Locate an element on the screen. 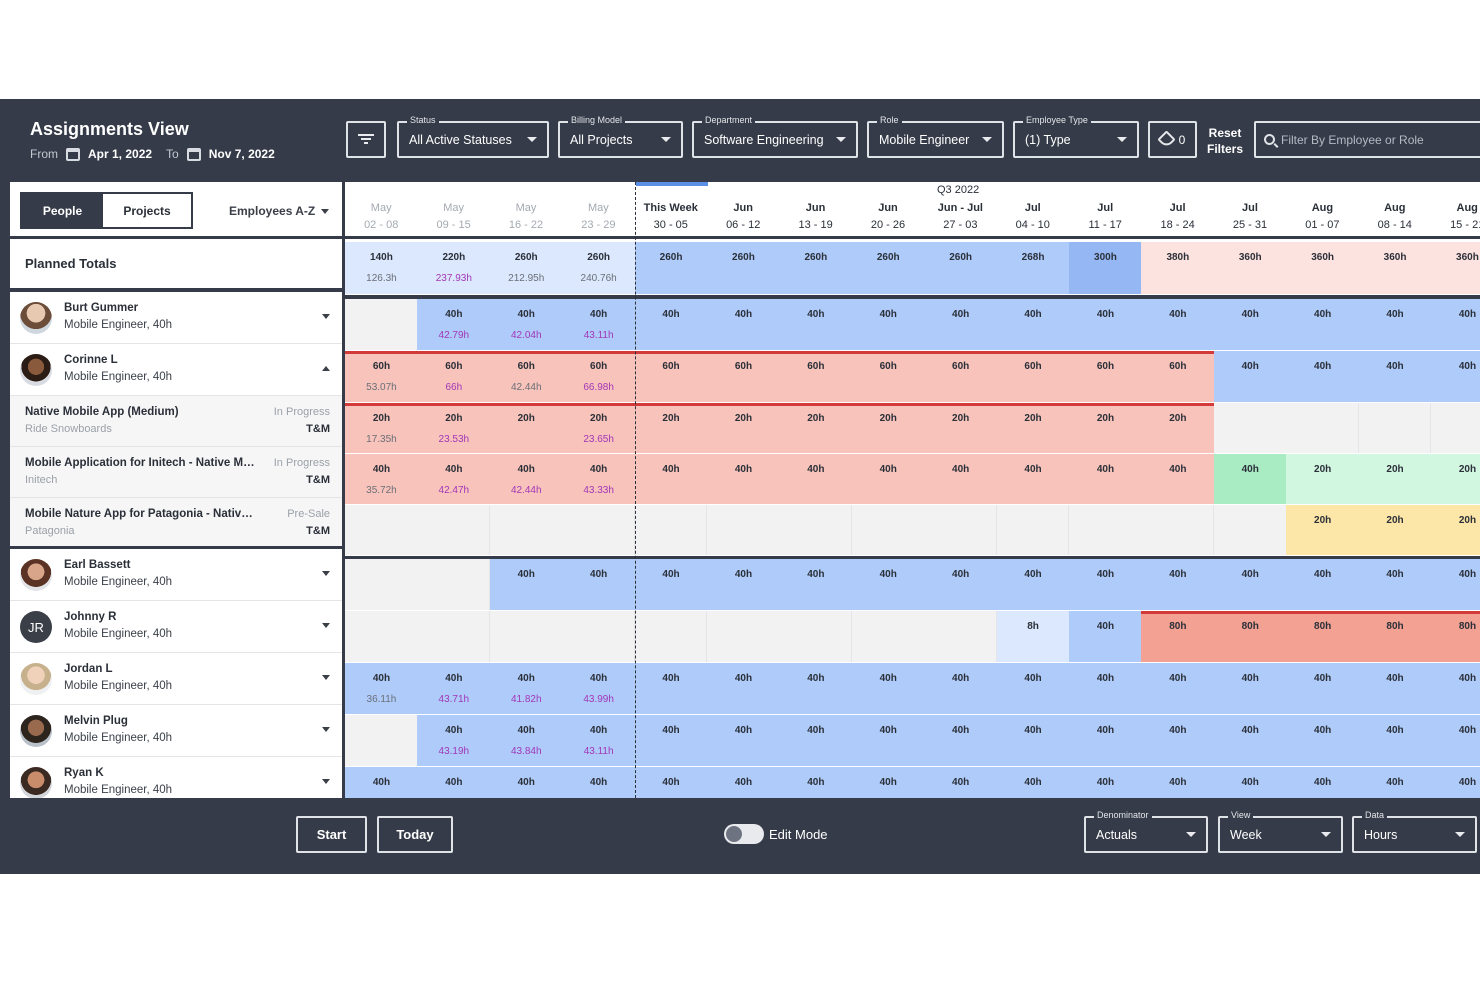  reset-filters-button: Reset Filters is located at coordinates (1224, 141).